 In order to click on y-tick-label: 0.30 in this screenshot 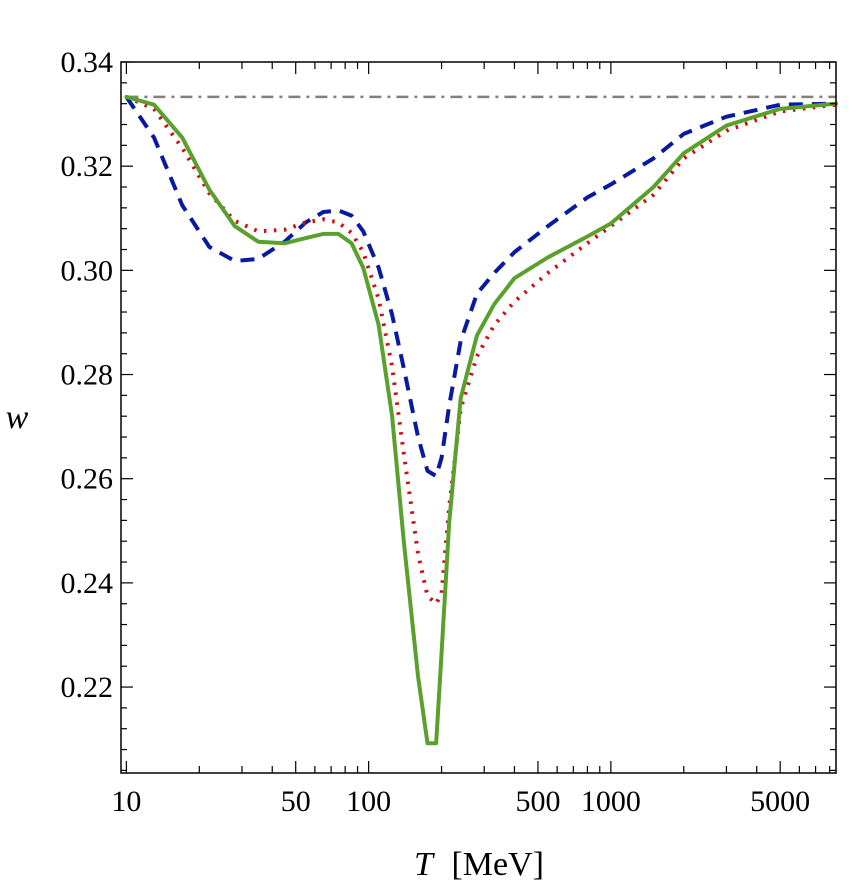, I will do `click(87, 270)`.